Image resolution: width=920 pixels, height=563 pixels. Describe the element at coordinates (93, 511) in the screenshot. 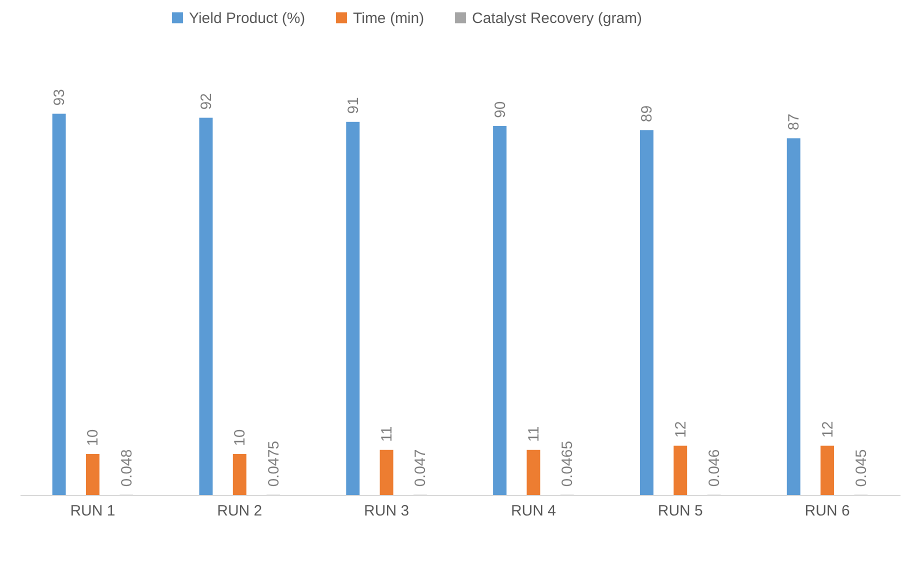

I see `x-tick-label: RUN 1` at that location.